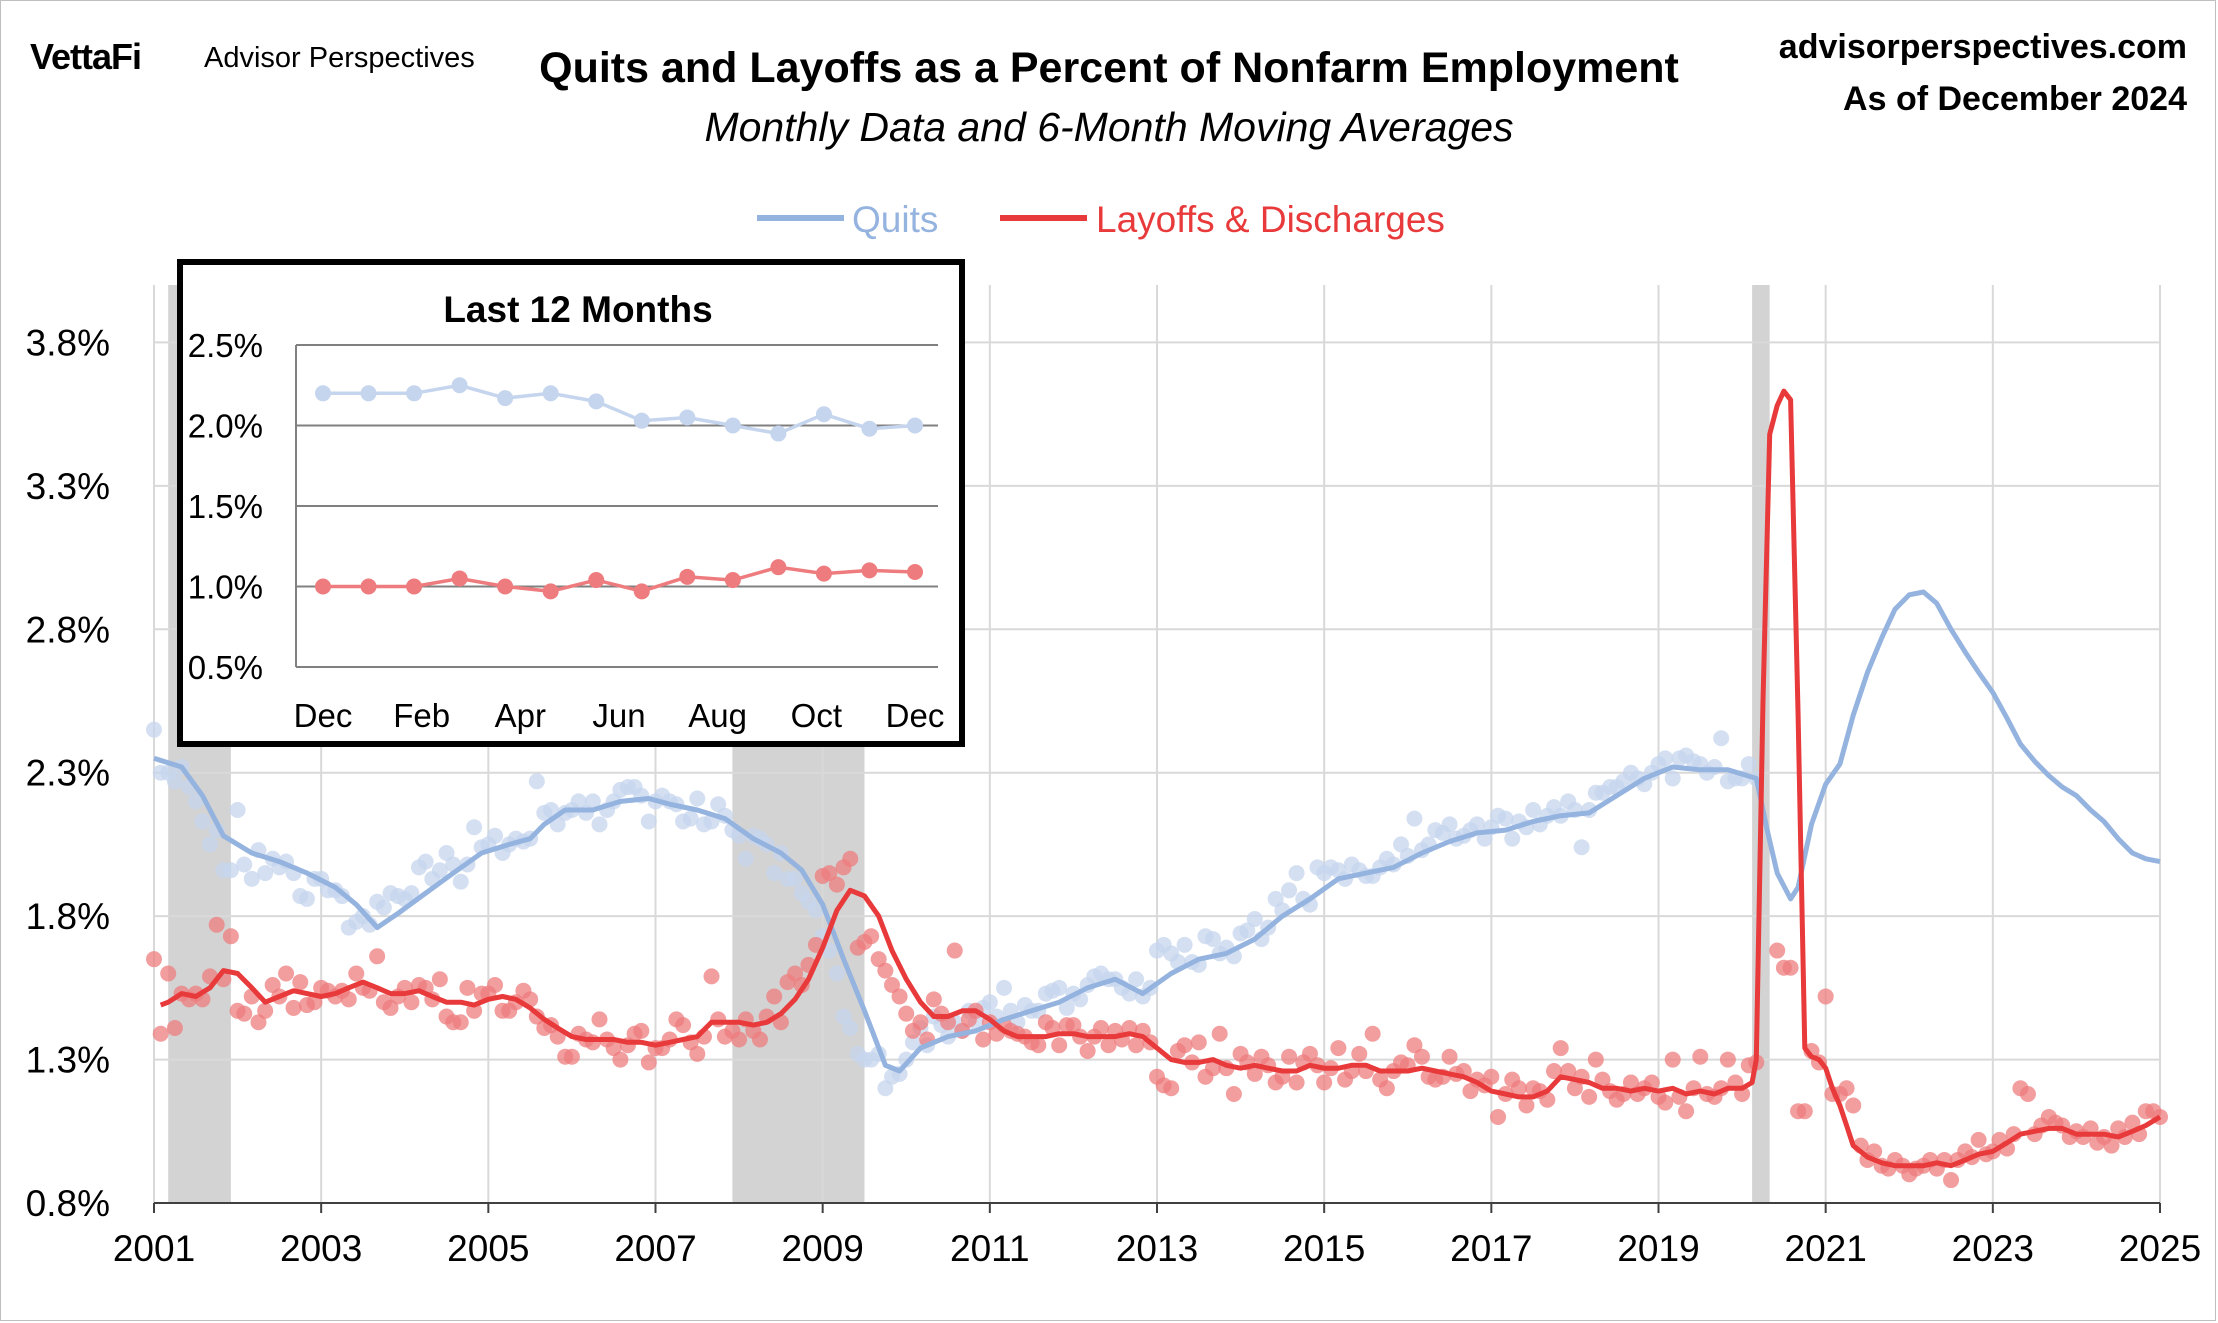 This screenshot has width=2218, height=1323. I want to click on legend-quits-label: Quits, so click(895, 219).